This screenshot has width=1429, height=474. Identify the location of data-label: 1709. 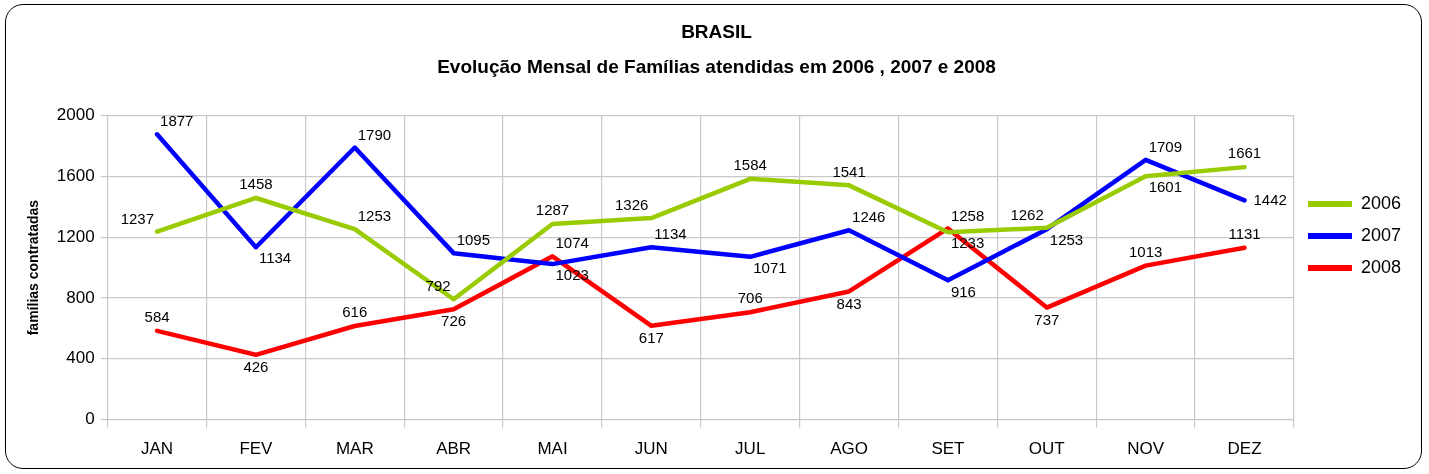
(1165, 146).